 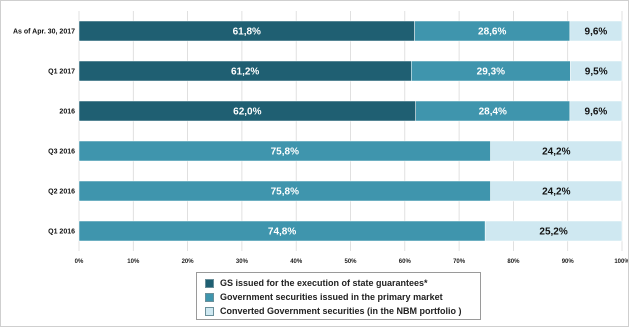 I want to click on x-tick-label: 10%, so click(x=133, y=262).